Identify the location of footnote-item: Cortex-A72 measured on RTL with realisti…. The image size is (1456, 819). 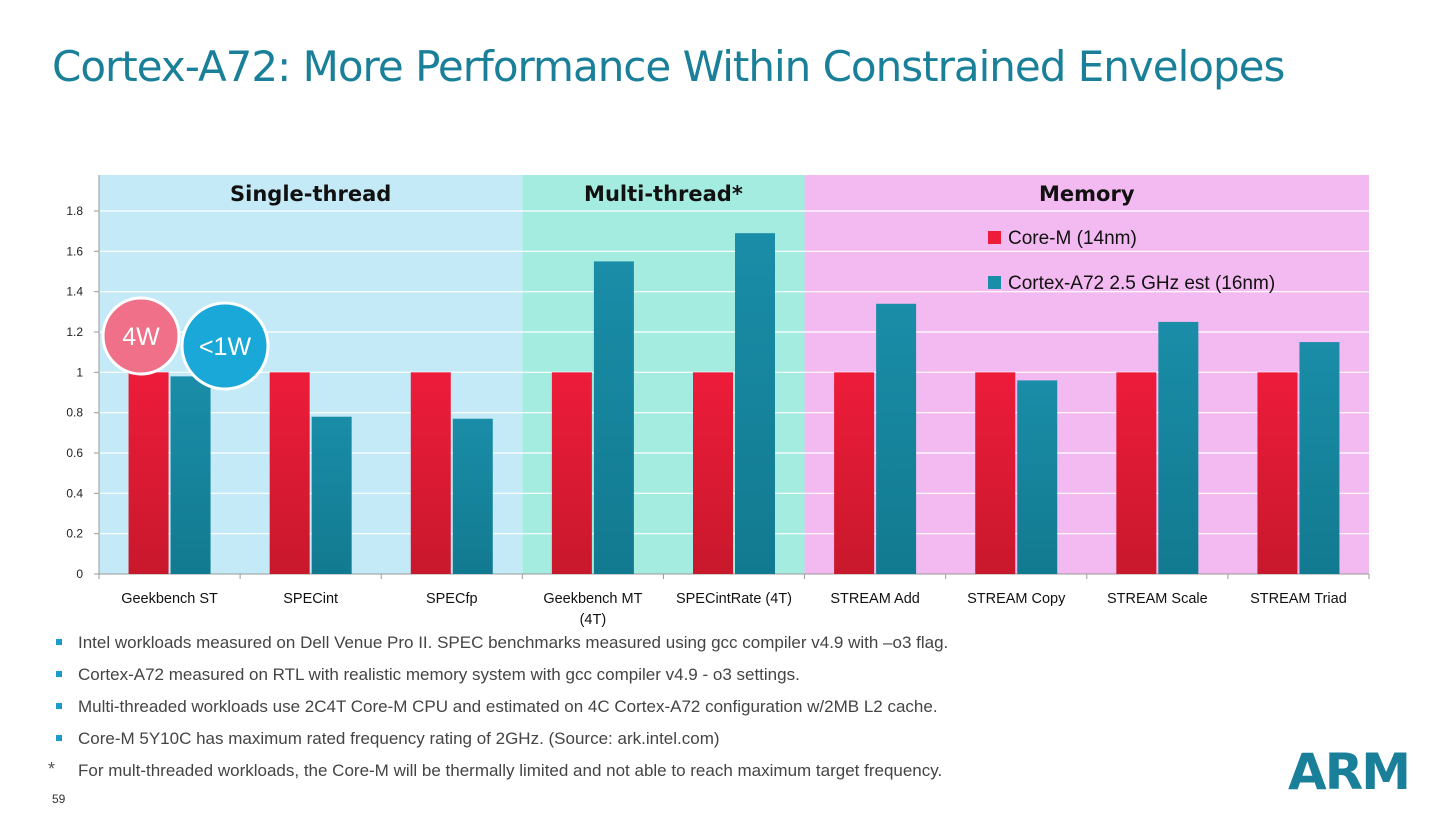
(648, 678).